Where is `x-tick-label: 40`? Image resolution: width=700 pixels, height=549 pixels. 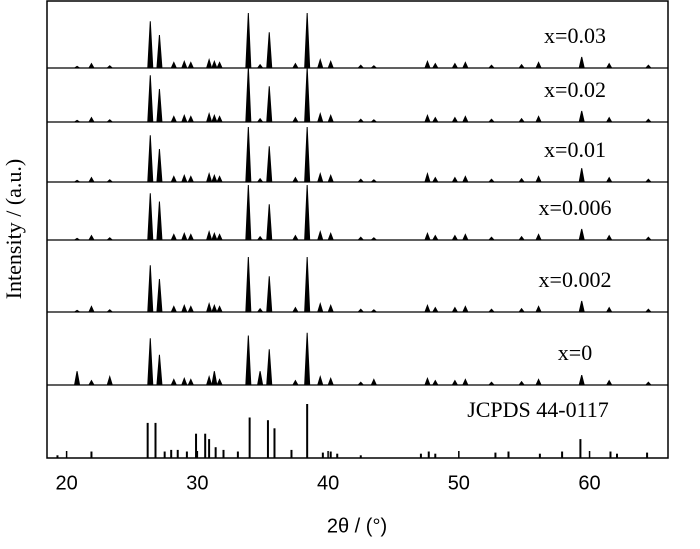 x-tick-label: 40 is located at coordinates (328, 483).